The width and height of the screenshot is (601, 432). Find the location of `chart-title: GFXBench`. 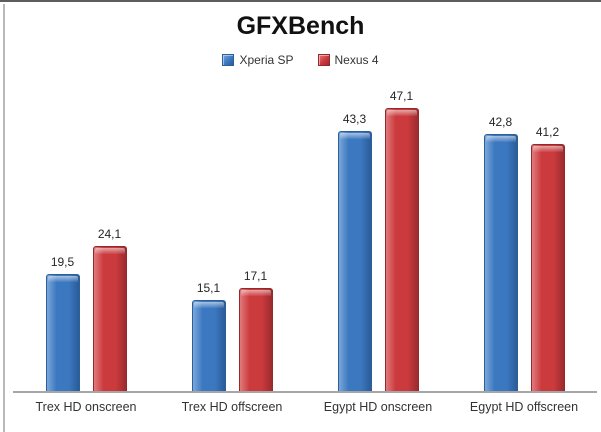

chart-title: GFXBench is located at coordinates (300, 26).